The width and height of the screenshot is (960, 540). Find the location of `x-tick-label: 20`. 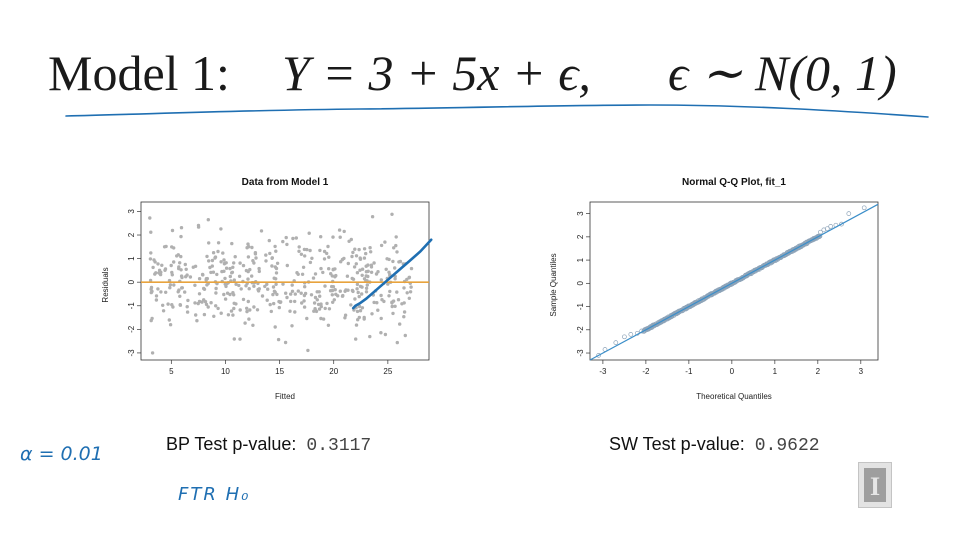

x-tick-label: 20 is located at coordinates (333, 371).